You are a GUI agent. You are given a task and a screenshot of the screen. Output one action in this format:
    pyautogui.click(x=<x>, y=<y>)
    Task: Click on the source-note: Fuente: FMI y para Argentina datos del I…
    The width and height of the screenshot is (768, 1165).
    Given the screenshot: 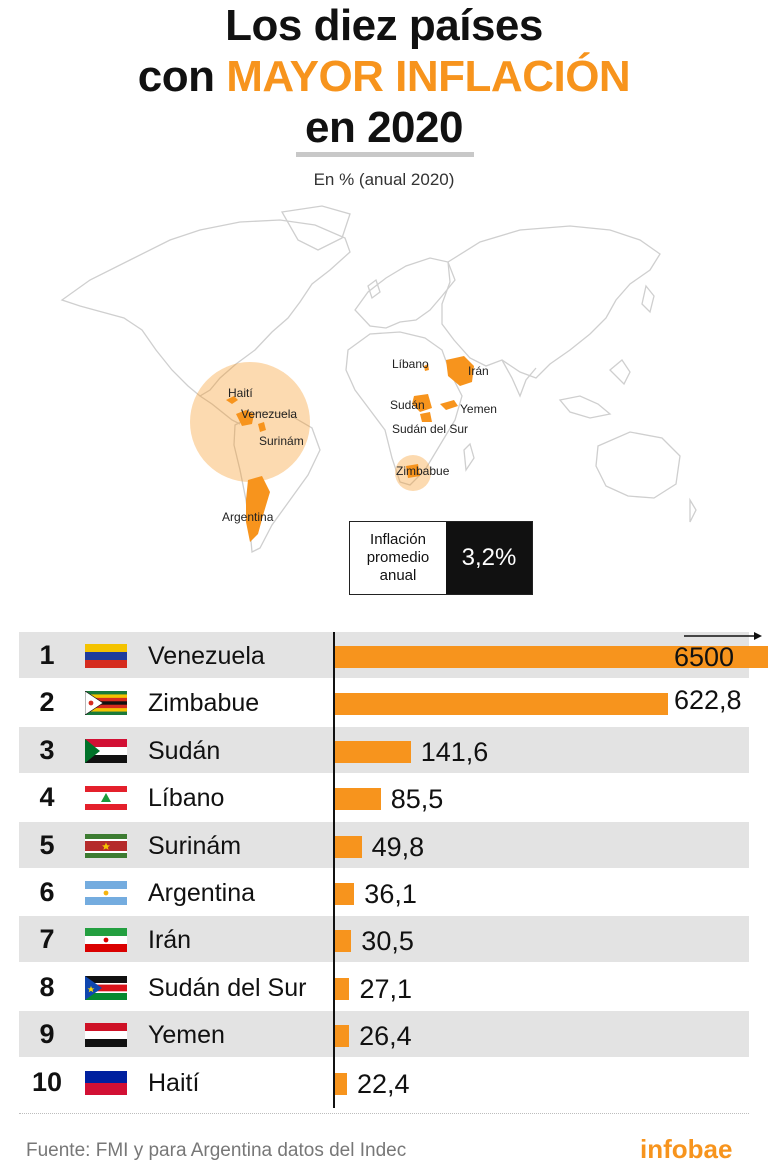 What is the action you would take?
    pyautogui.click(x=216, y=1150)
    